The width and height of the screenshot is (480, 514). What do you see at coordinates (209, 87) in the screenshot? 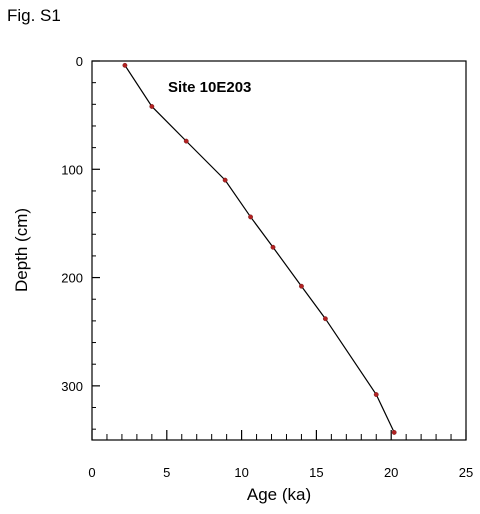
I see `site-label: Site 10E203` at bounding box center [209, 87].